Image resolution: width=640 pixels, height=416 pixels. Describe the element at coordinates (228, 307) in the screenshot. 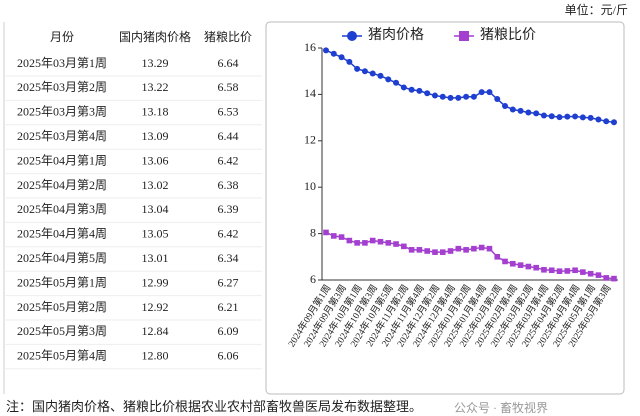

I see `table-cell: 6.21` at that location.